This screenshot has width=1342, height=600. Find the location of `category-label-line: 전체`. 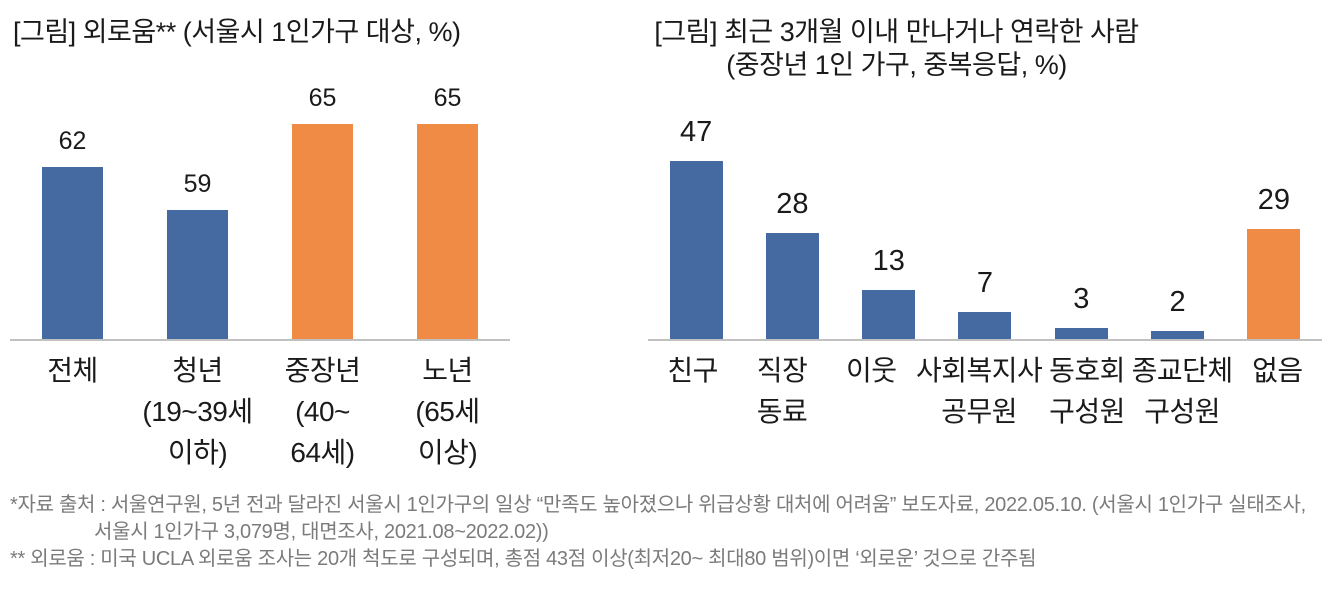

category-label-line: 전체 is located at coordinates (72, 370).